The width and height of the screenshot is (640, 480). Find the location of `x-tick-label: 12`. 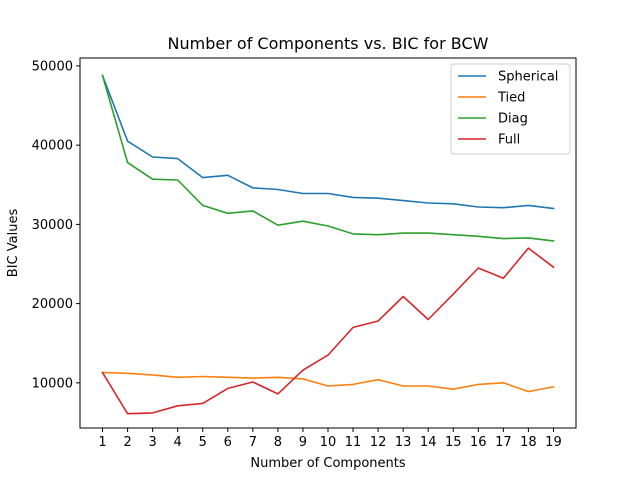

x-tick-label: 12 is located at coordinates (378, 442).